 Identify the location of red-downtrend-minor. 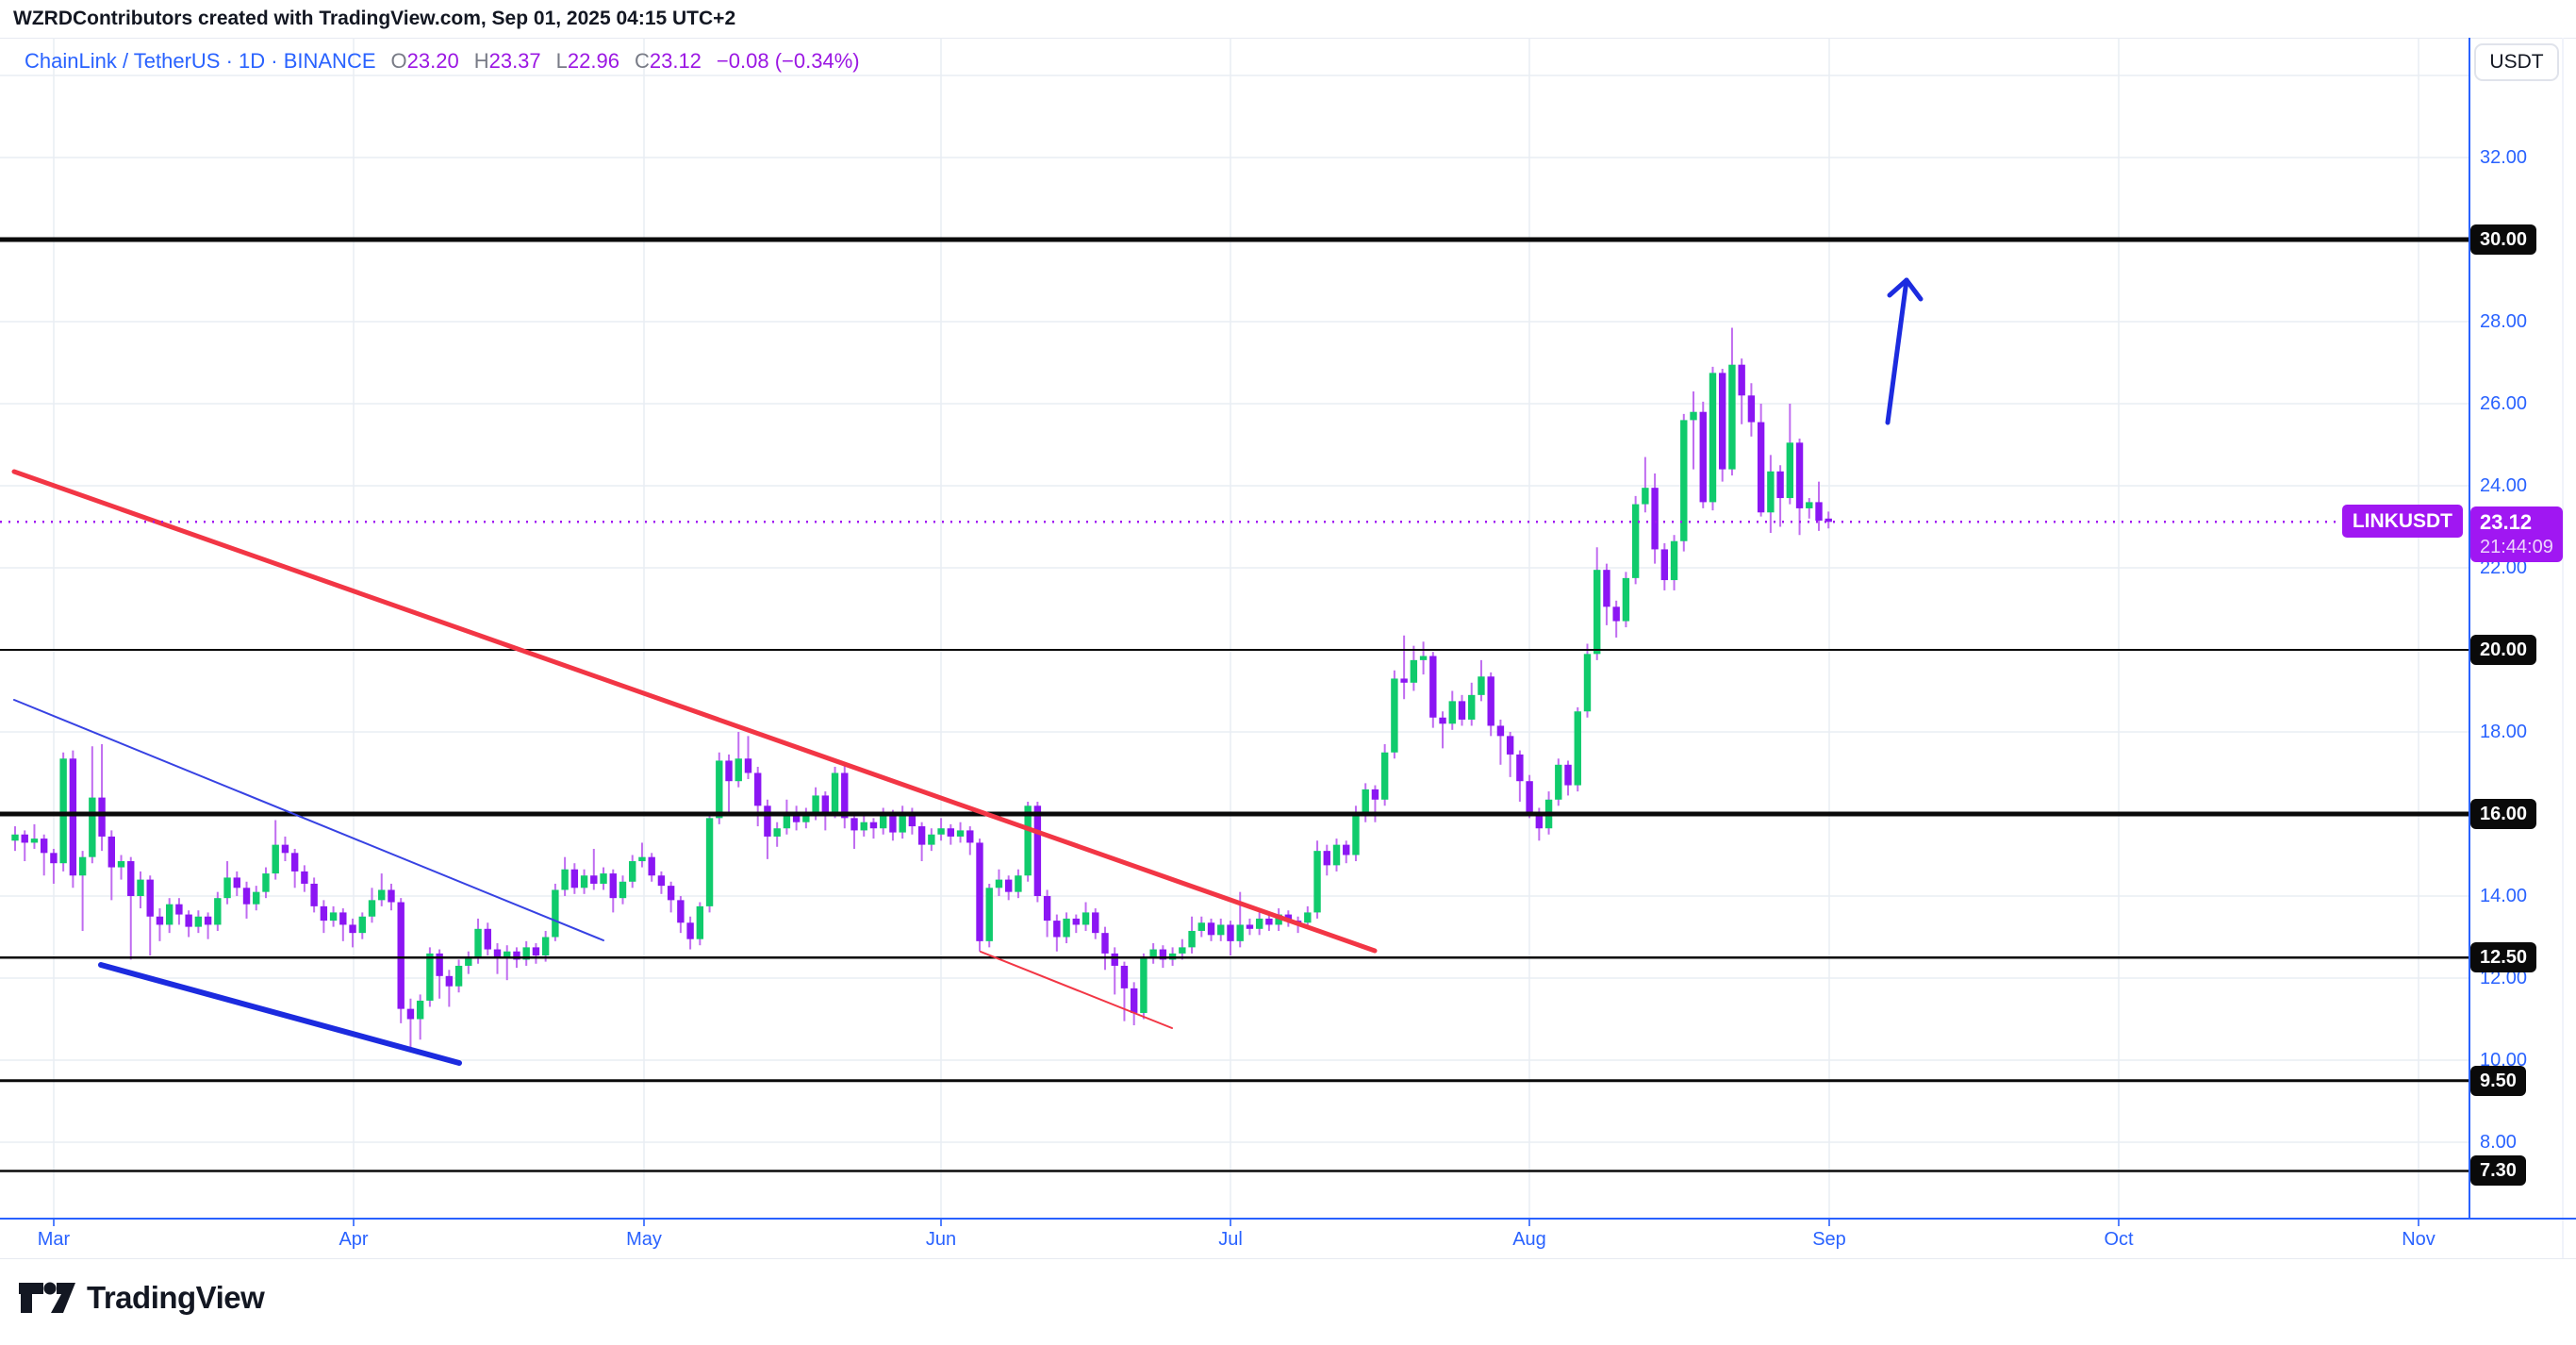
(1076, 990).